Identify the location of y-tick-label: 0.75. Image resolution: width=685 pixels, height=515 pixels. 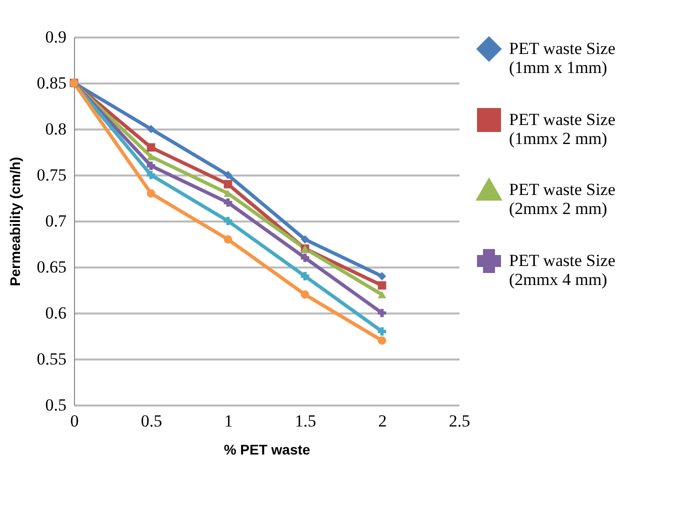
(51, 175).